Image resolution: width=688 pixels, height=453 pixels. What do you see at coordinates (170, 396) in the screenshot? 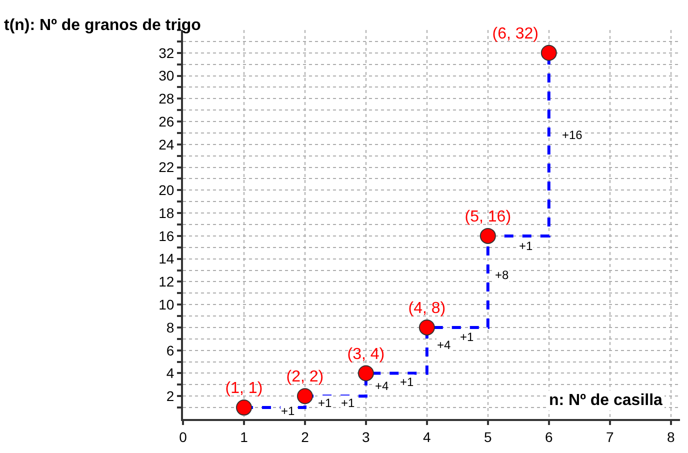
I see `y-tick-label: 2` at bounding box center [170, 396].